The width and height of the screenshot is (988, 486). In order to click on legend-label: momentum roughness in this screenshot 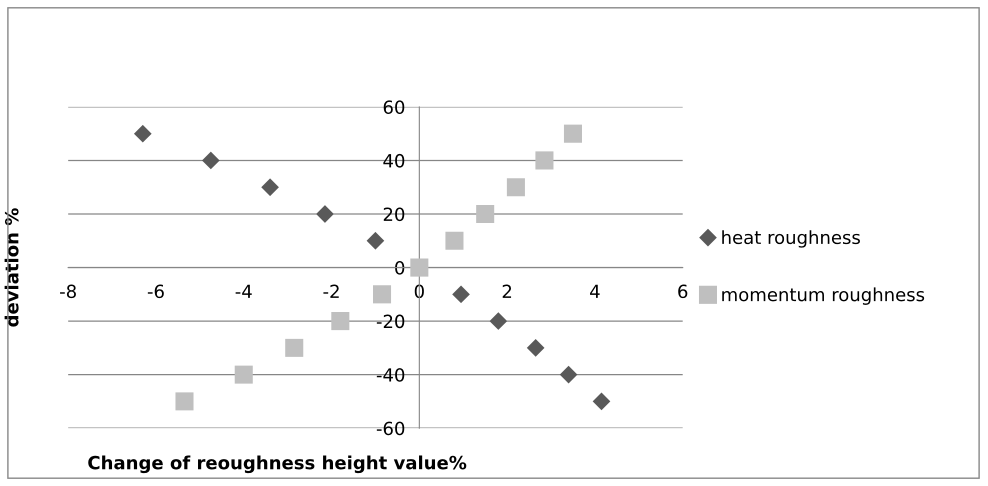, I will do `click(823, 296)`.